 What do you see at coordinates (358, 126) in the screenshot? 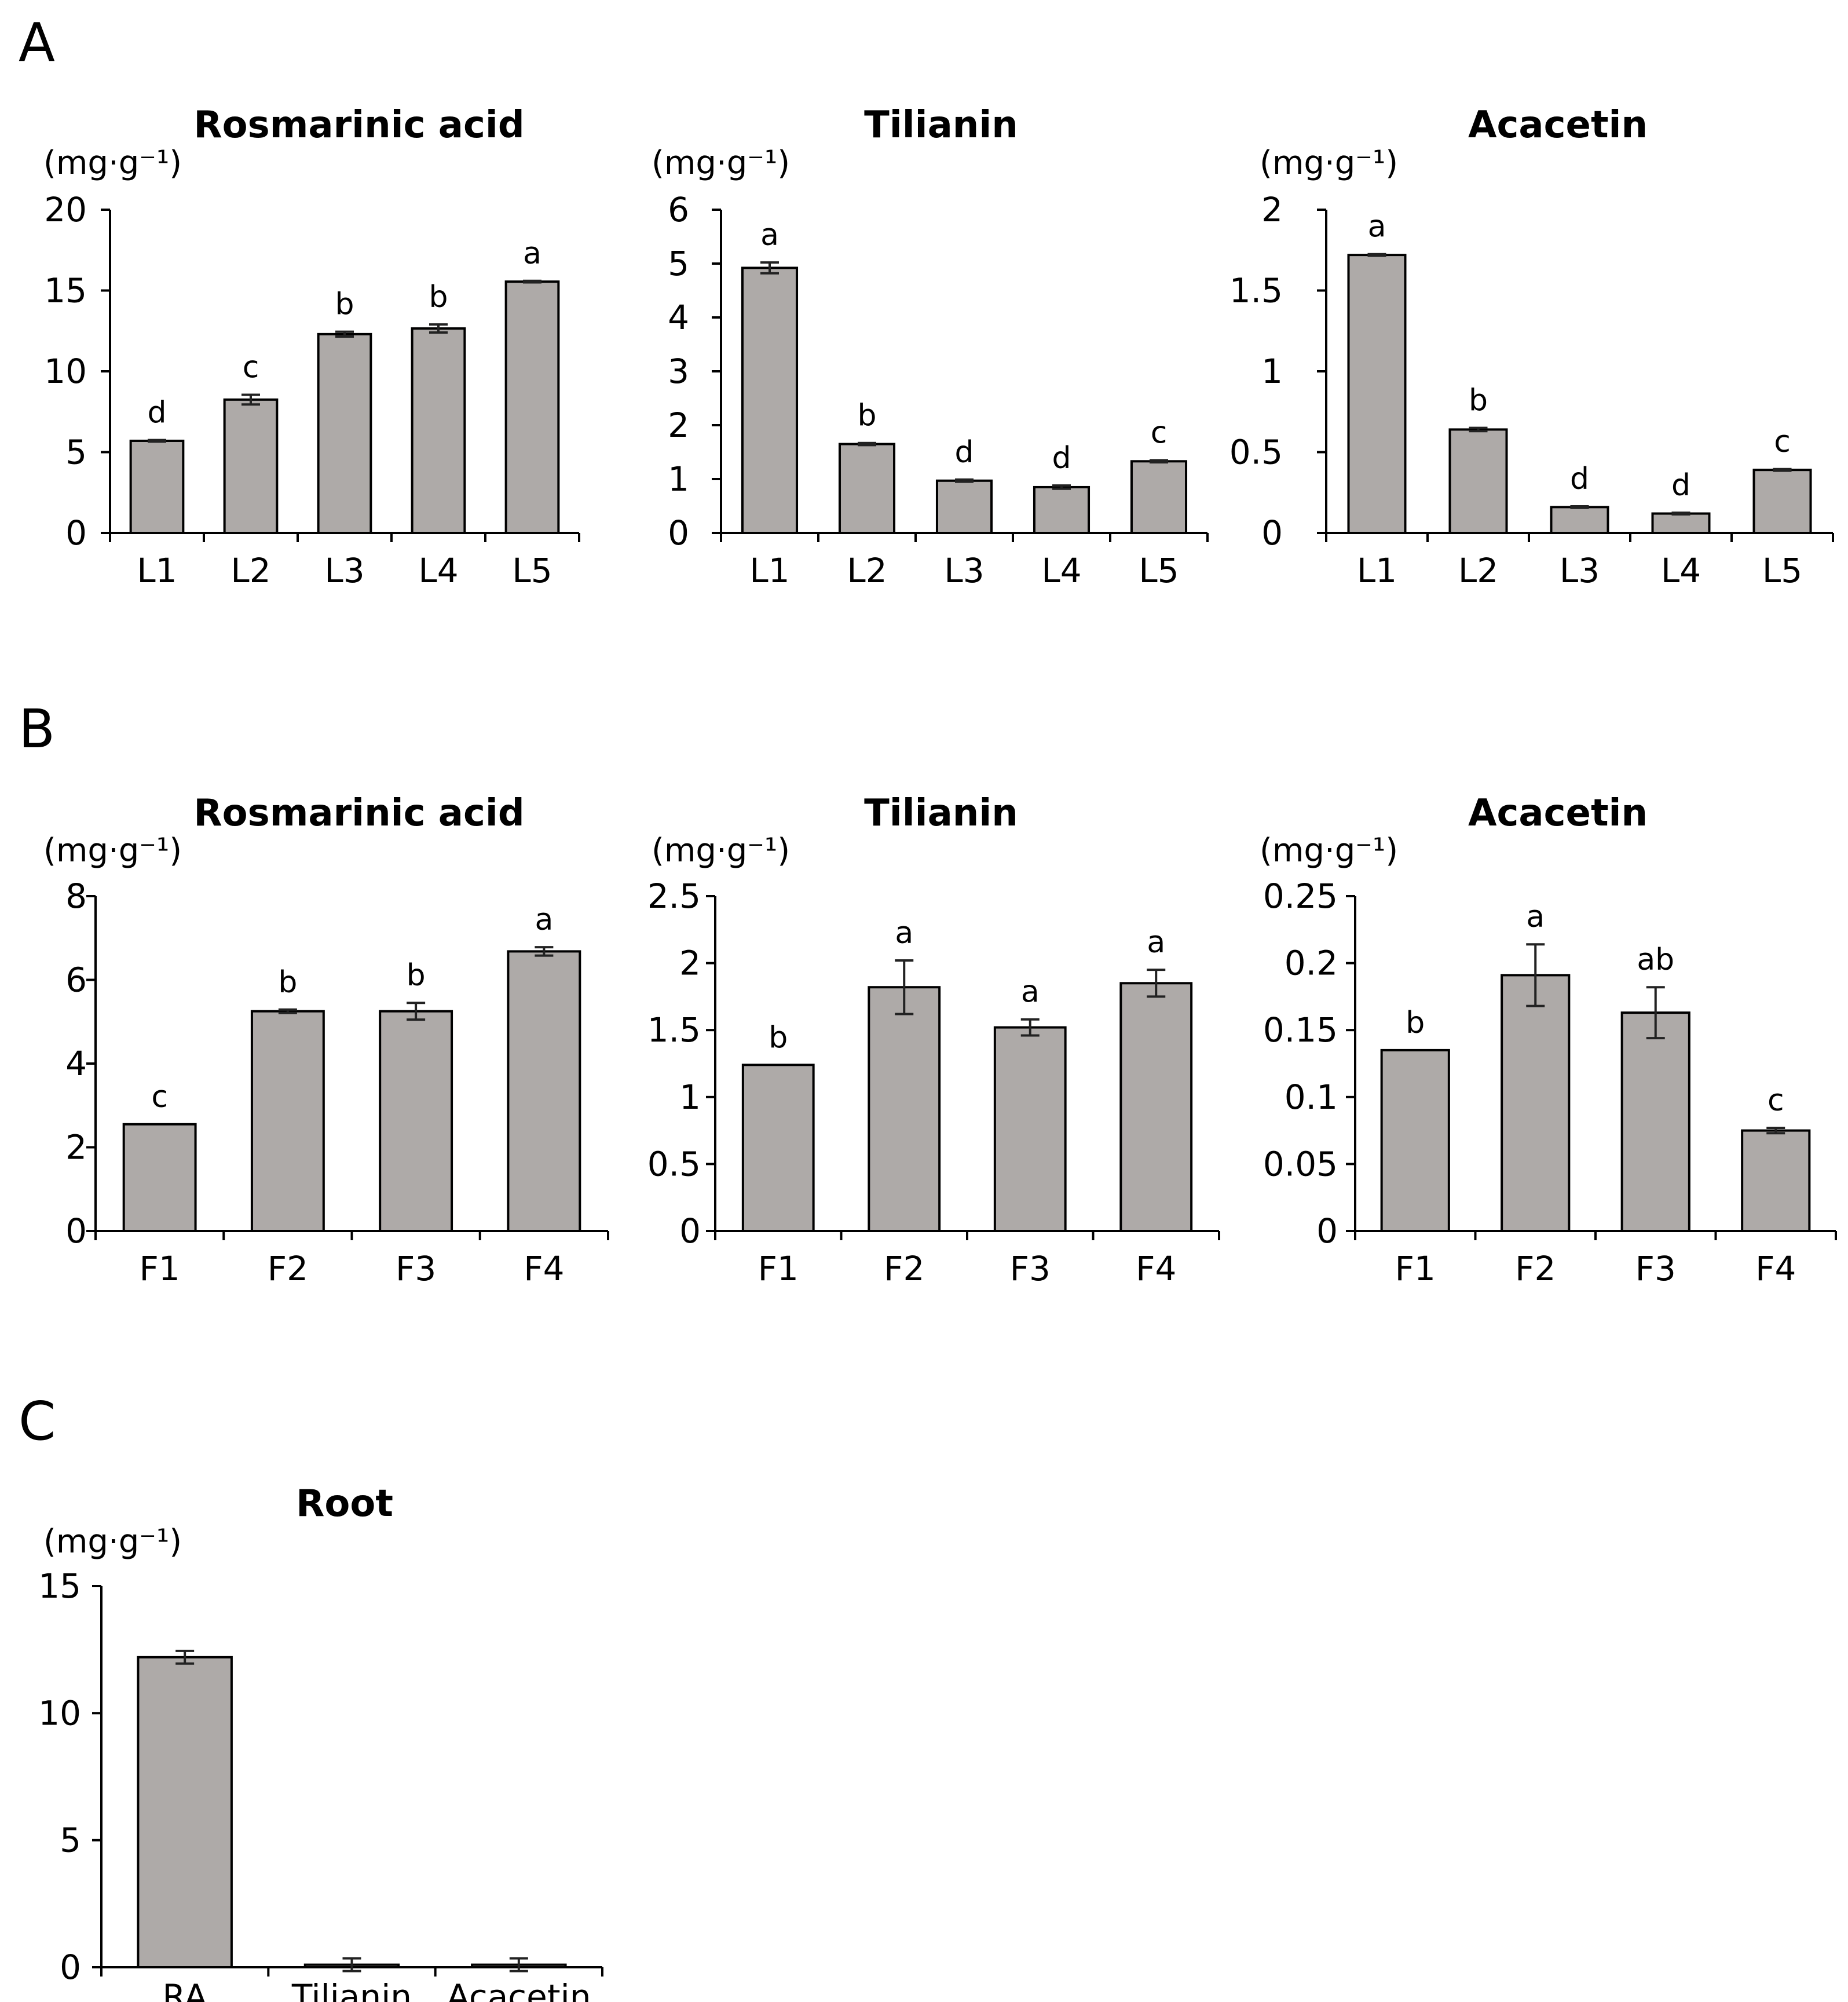
I see `chart-title: Rosmarinic acid` at bounding box center [358, 126].